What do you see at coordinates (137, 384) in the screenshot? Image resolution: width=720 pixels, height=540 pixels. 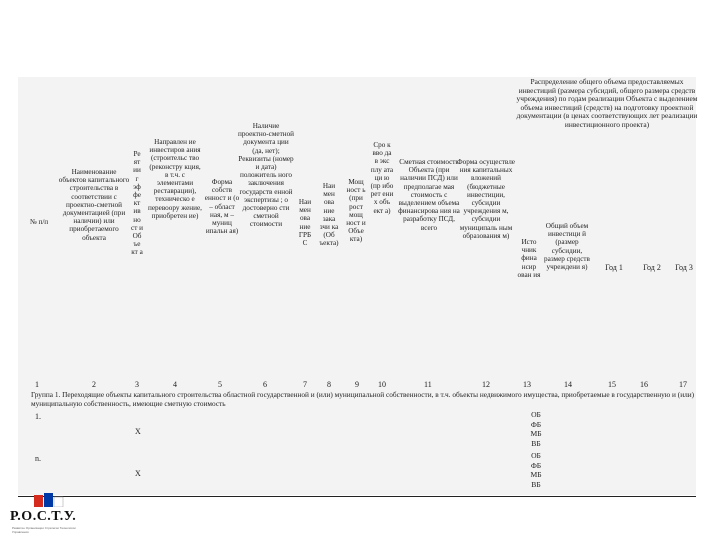 I see `column-number: 3` at bounding box center [137, 384].